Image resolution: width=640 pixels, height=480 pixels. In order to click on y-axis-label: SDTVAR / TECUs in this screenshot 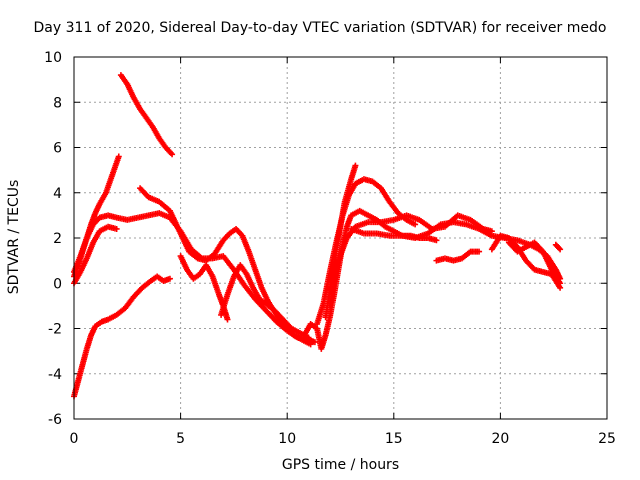, I will do `click(14, 237)`.